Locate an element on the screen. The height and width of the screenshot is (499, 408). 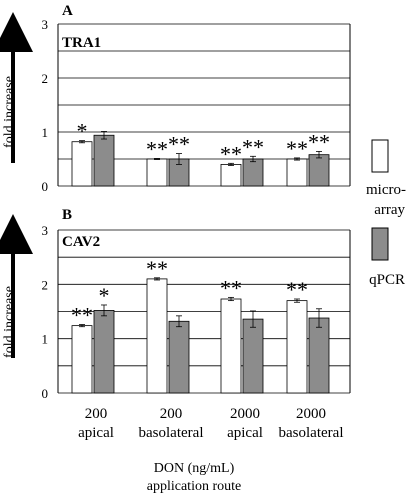
x-category-1-line1: 200 is located at coordinates (96, 414).